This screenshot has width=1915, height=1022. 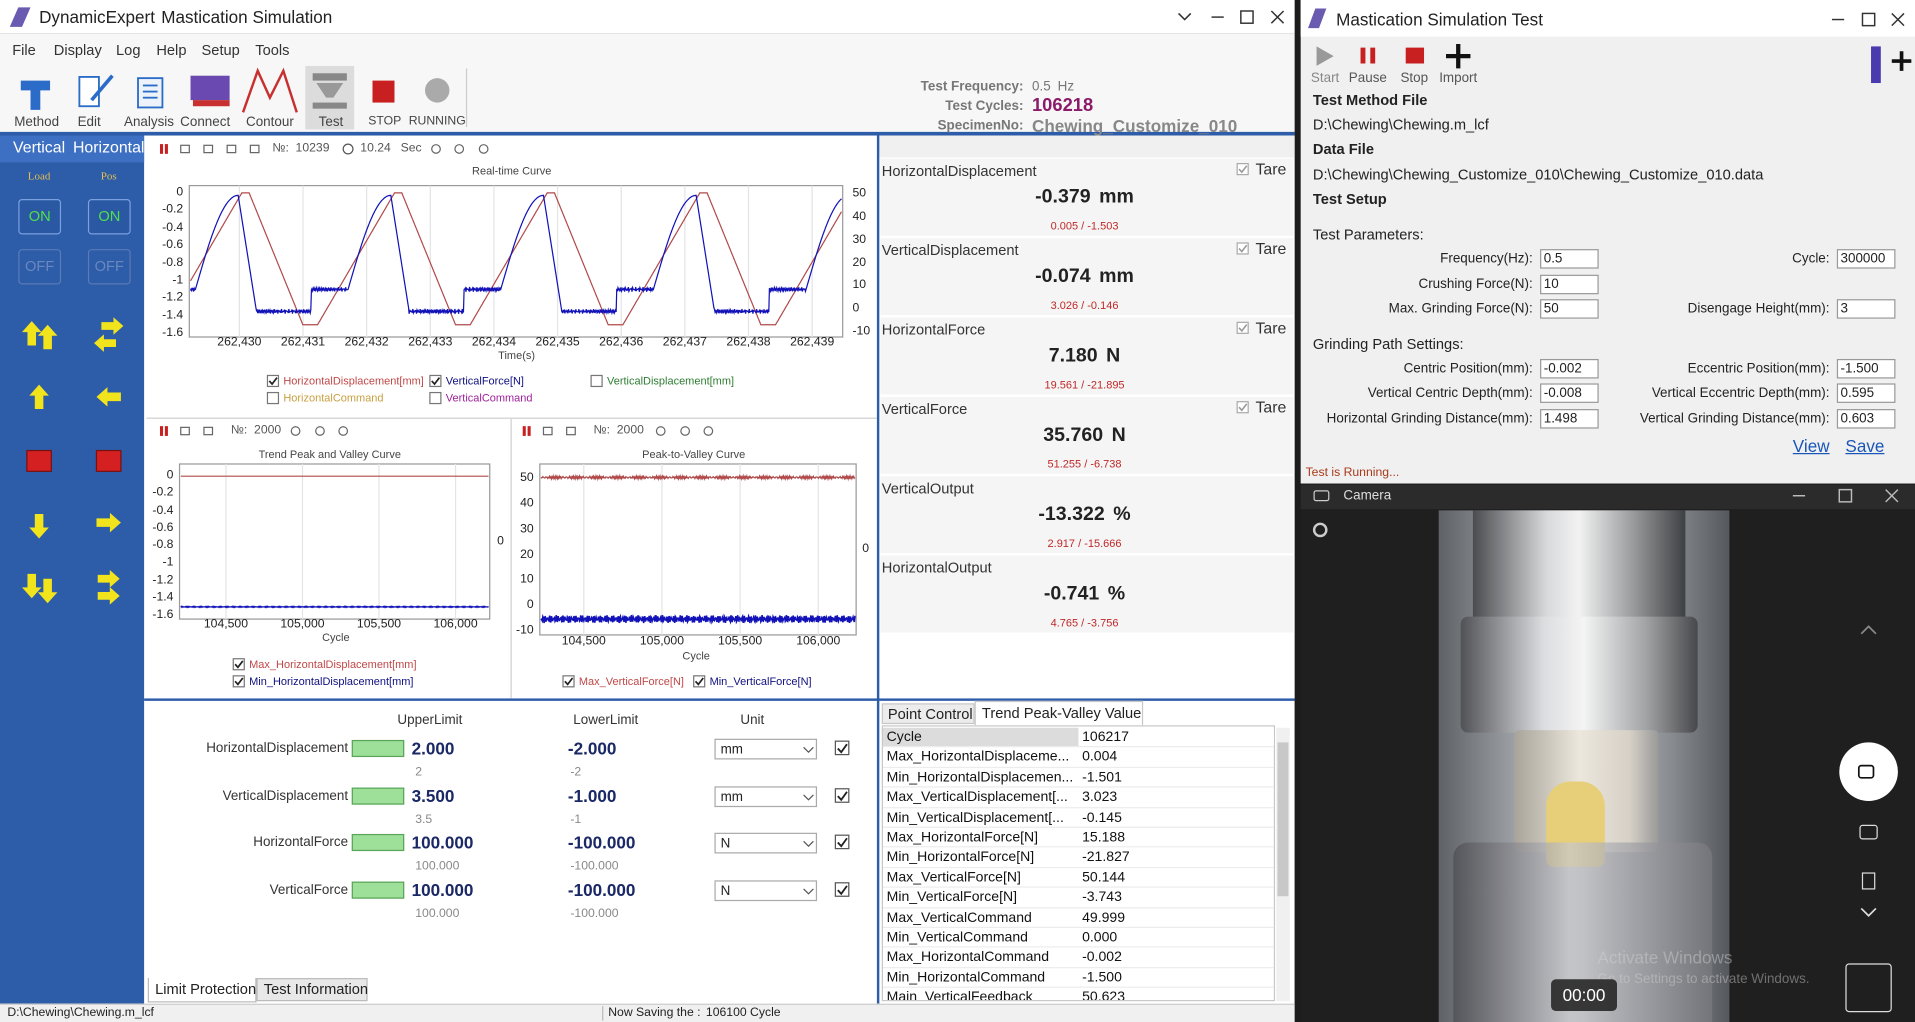 I want to click on toolbar-button: Stop, so click(x=1414, y=78).